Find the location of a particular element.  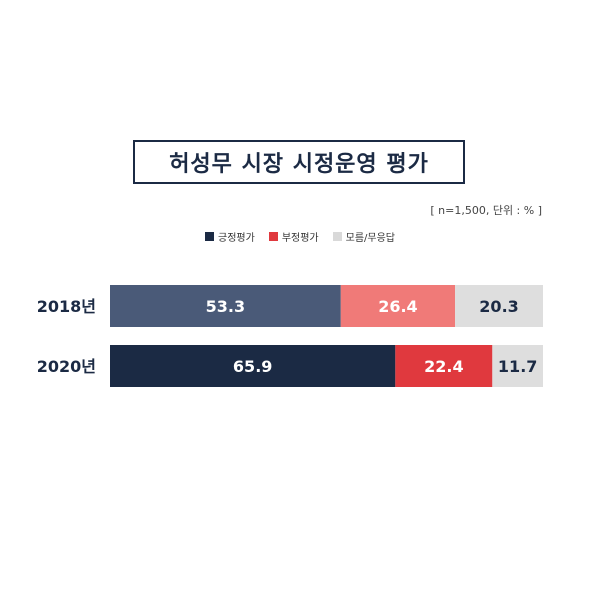

data-label-unknown: 20.3 is located at coordinates (498, 306).